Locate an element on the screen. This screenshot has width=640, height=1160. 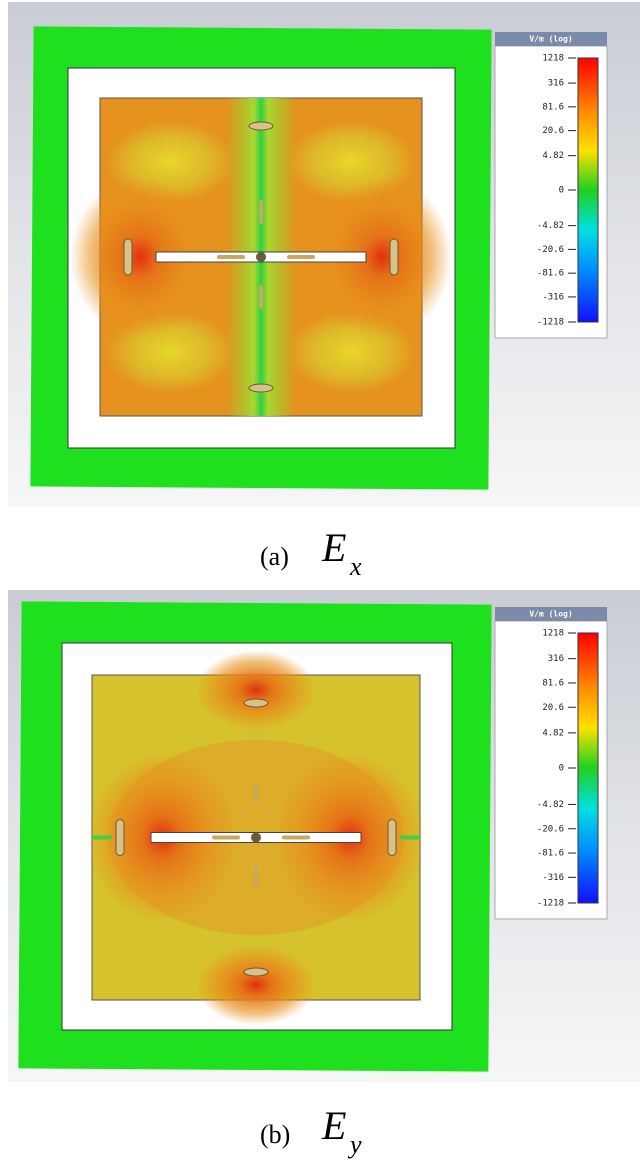
caption-subscript: x is located at coordinates (355, 566).